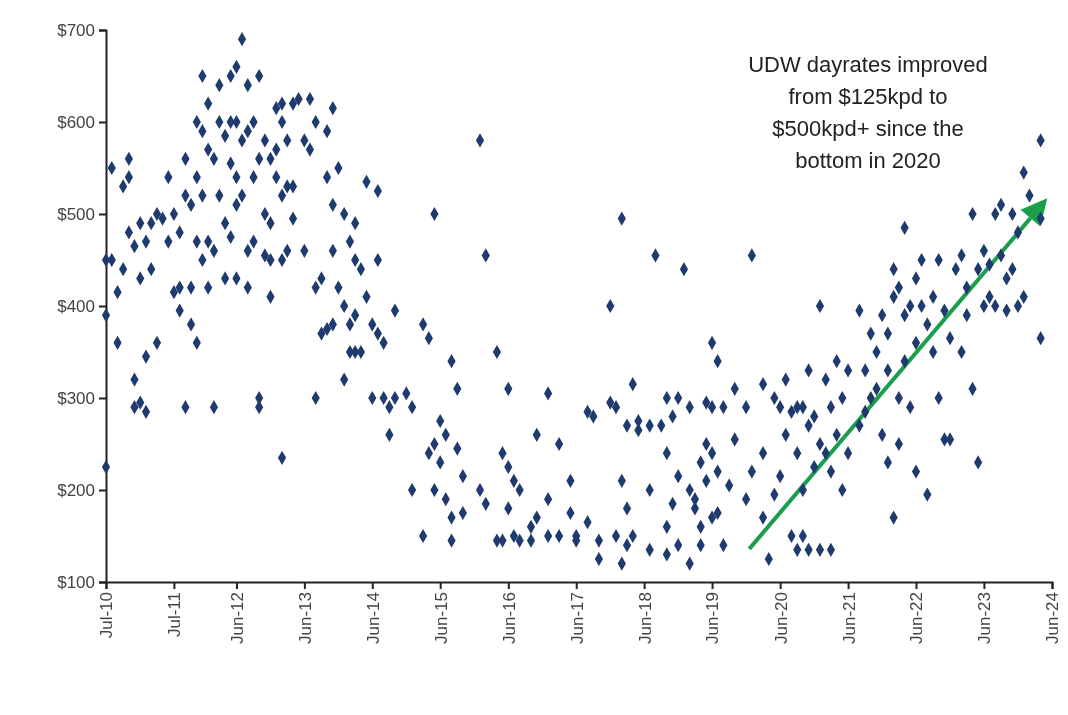 The height and width of the screenshot is (715, 1068). What do you see at coordinates (76, 490) in the screenshot?
I see `y-tick-label: $200` at bounding box center [76, 490].